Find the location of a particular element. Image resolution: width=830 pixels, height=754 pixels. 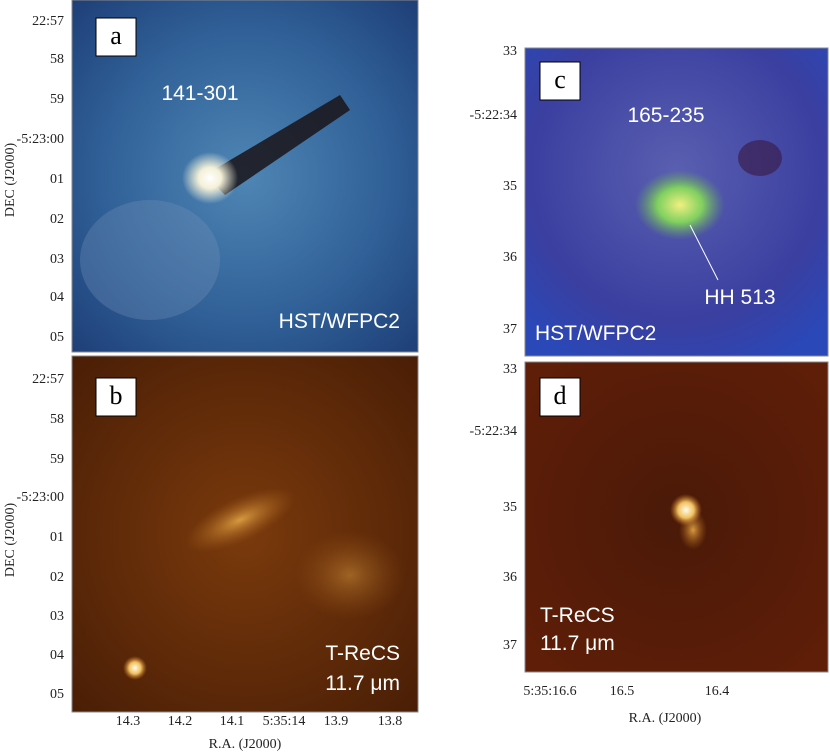

annotation: 165-235 is located at coordinates (665, 115).